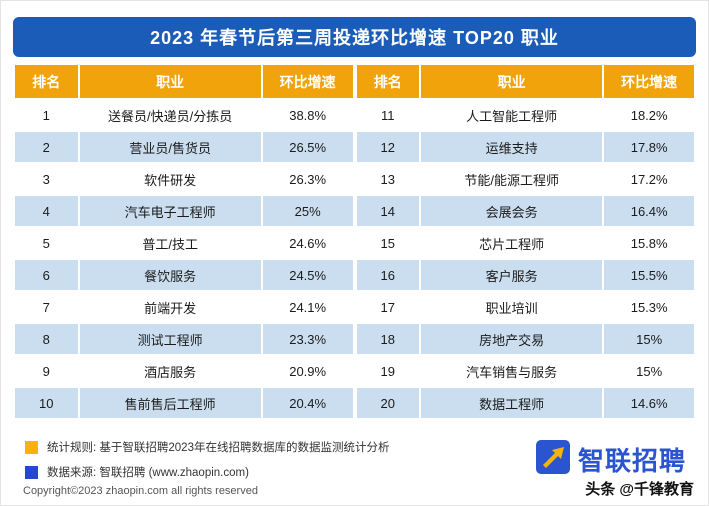  Describe the element at coordinates (511, 243) in the screenshot. I see `table-cell: 芯片工程师` at that location.